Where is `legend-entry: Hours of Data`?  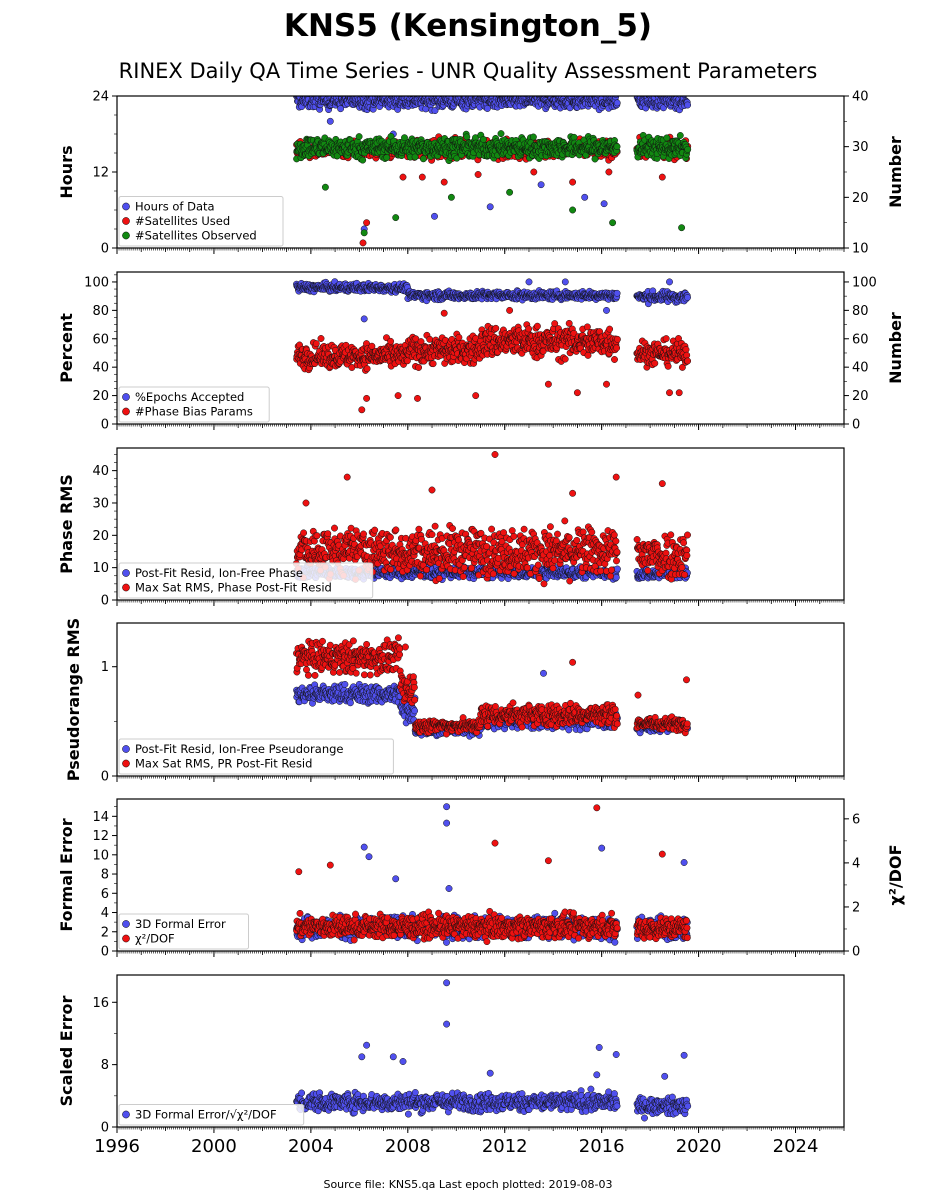 legend-entry: Hours of Data is located at coordinates (175, 207).